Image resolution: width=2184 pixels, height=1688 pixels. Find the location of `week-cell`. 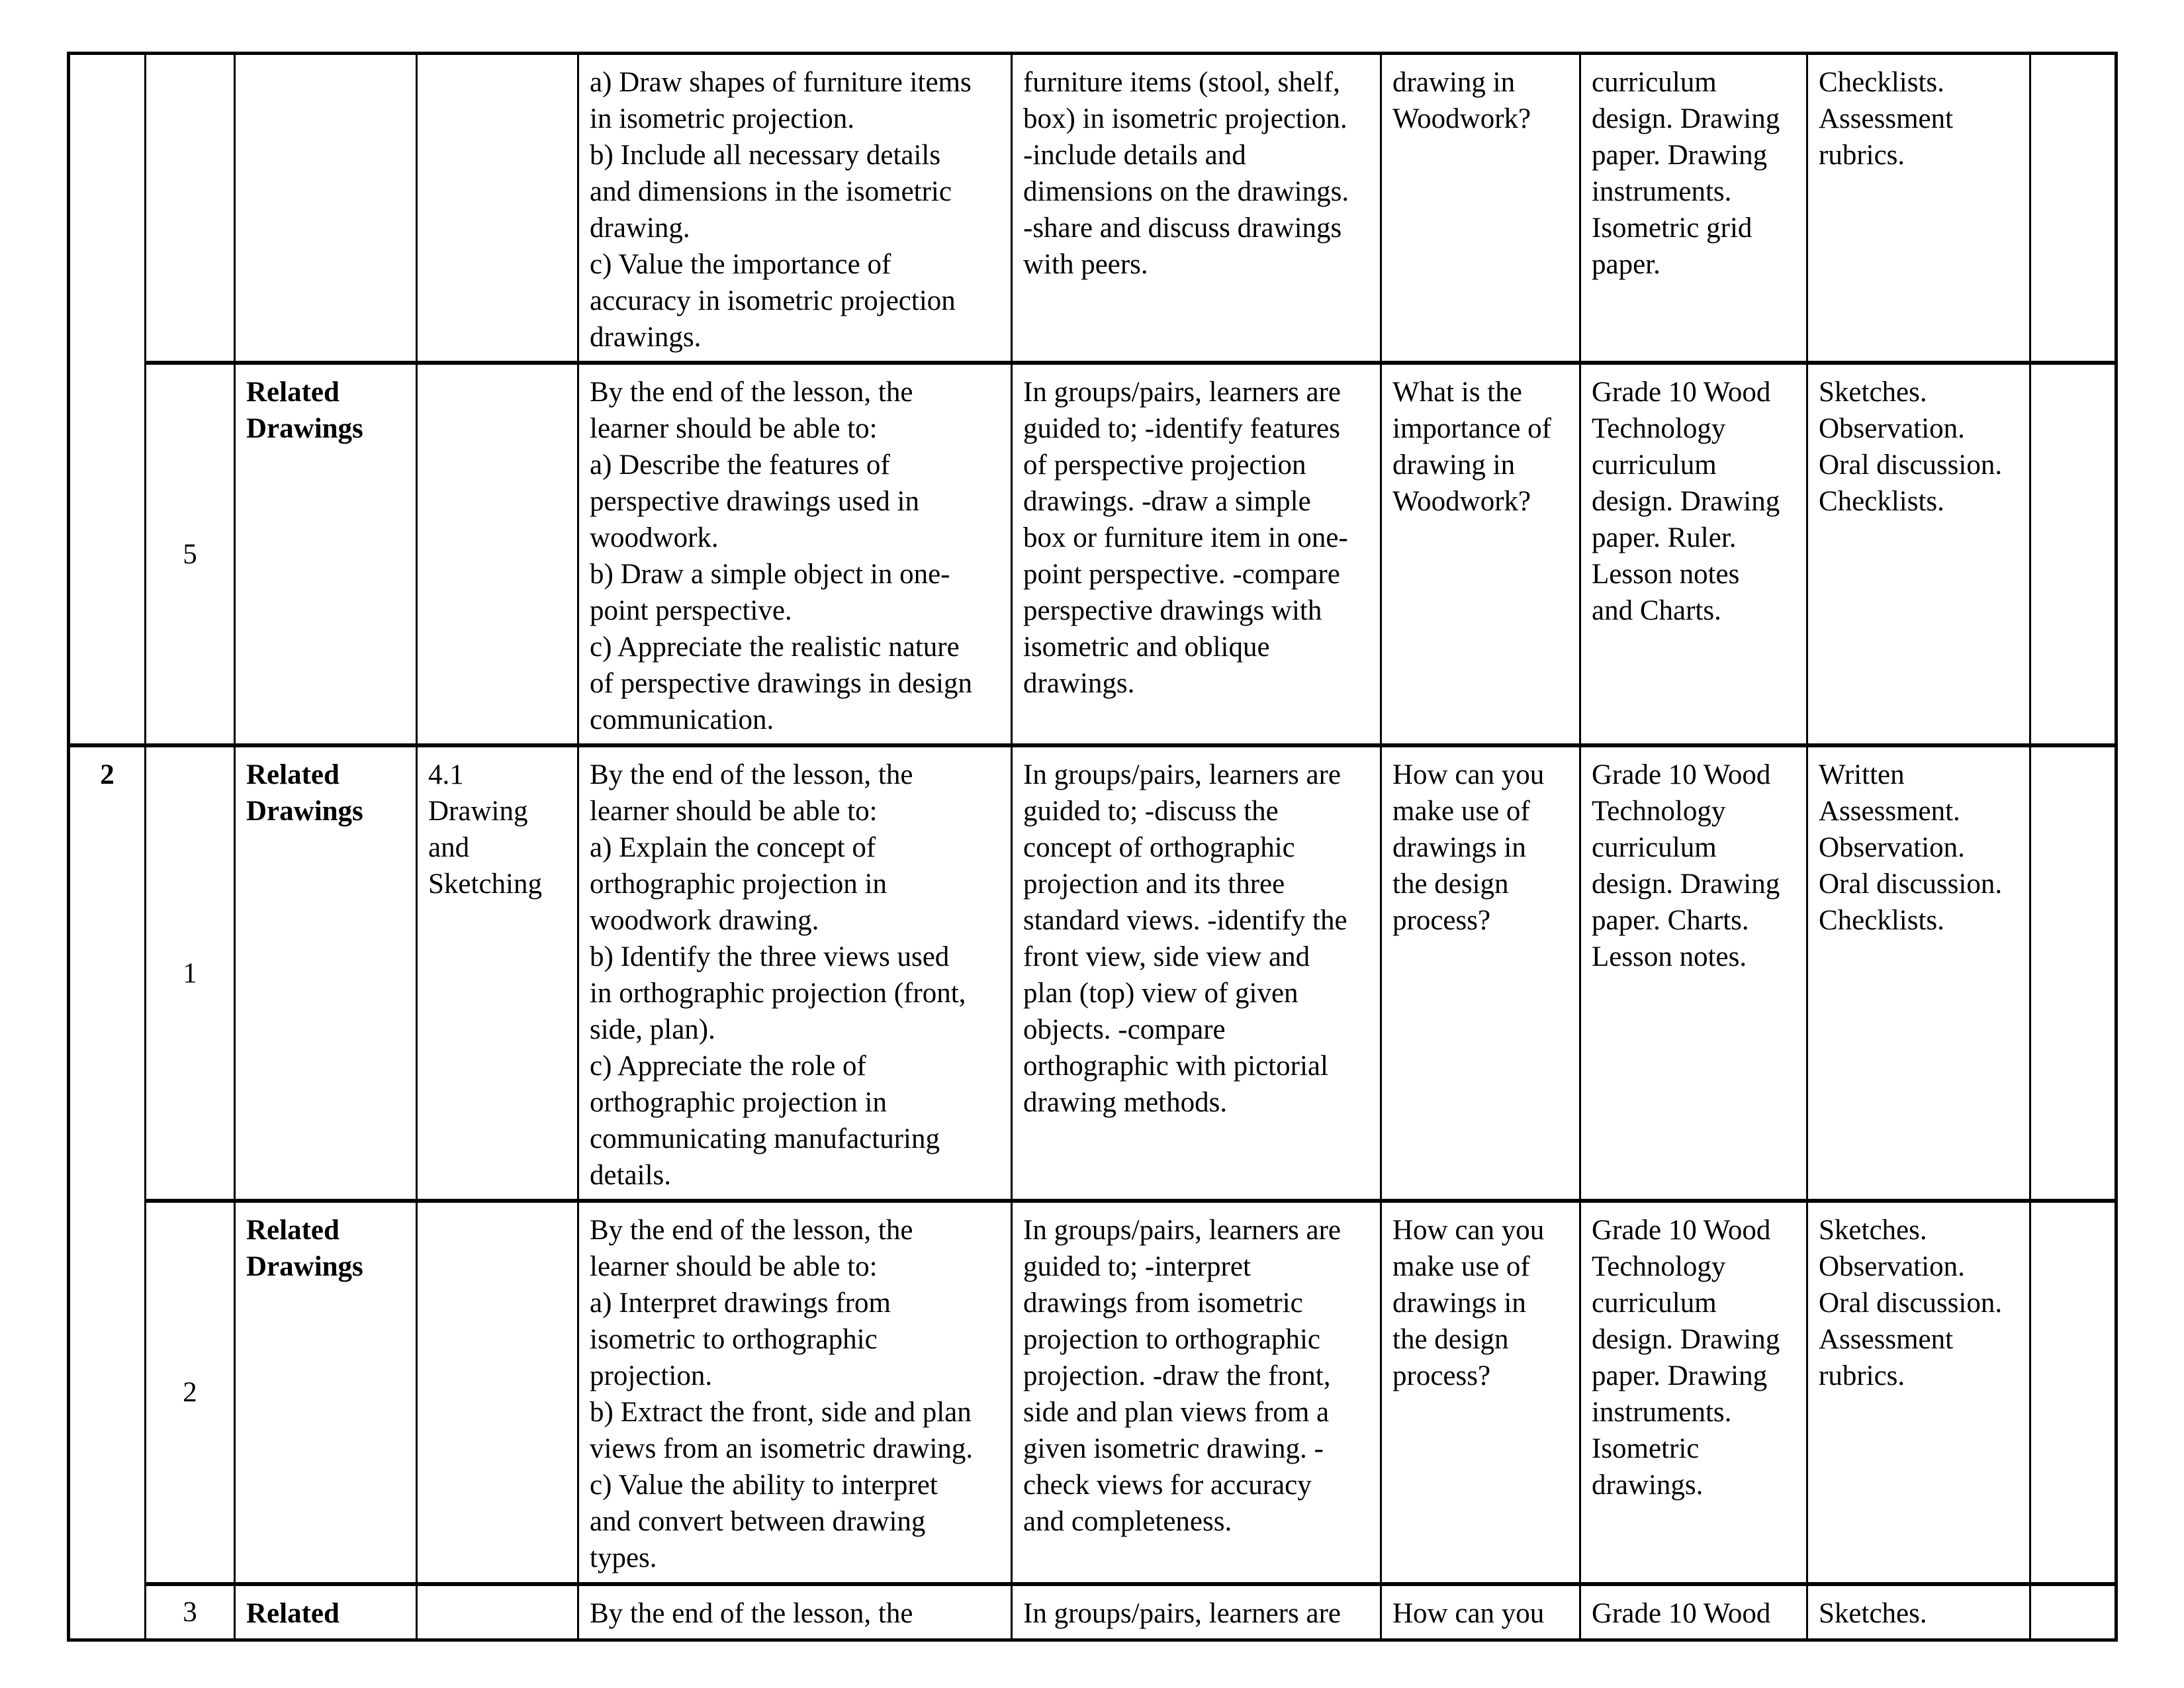

week-cell is located at coordinates (107, 399).